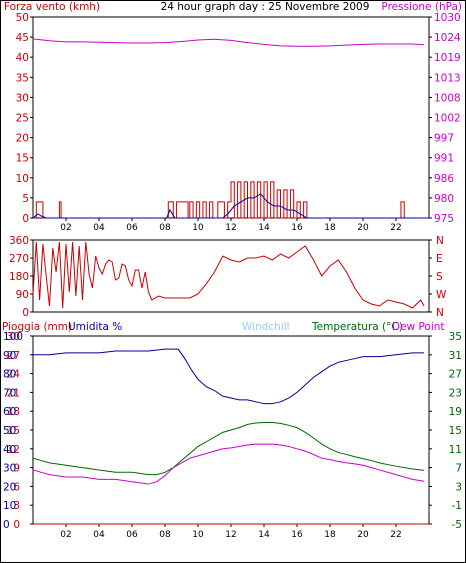 Image resolution: width=466 pixels, height=563 pixels. I want to click on wind-tick-label: 20, so click(22, 139).